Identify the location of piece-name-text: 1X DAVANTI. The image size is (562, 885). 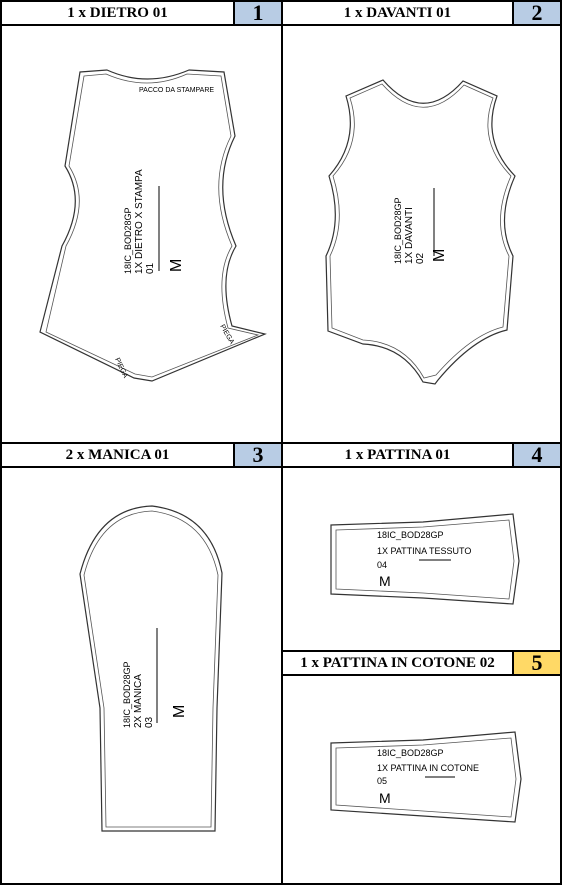
(409, 235).